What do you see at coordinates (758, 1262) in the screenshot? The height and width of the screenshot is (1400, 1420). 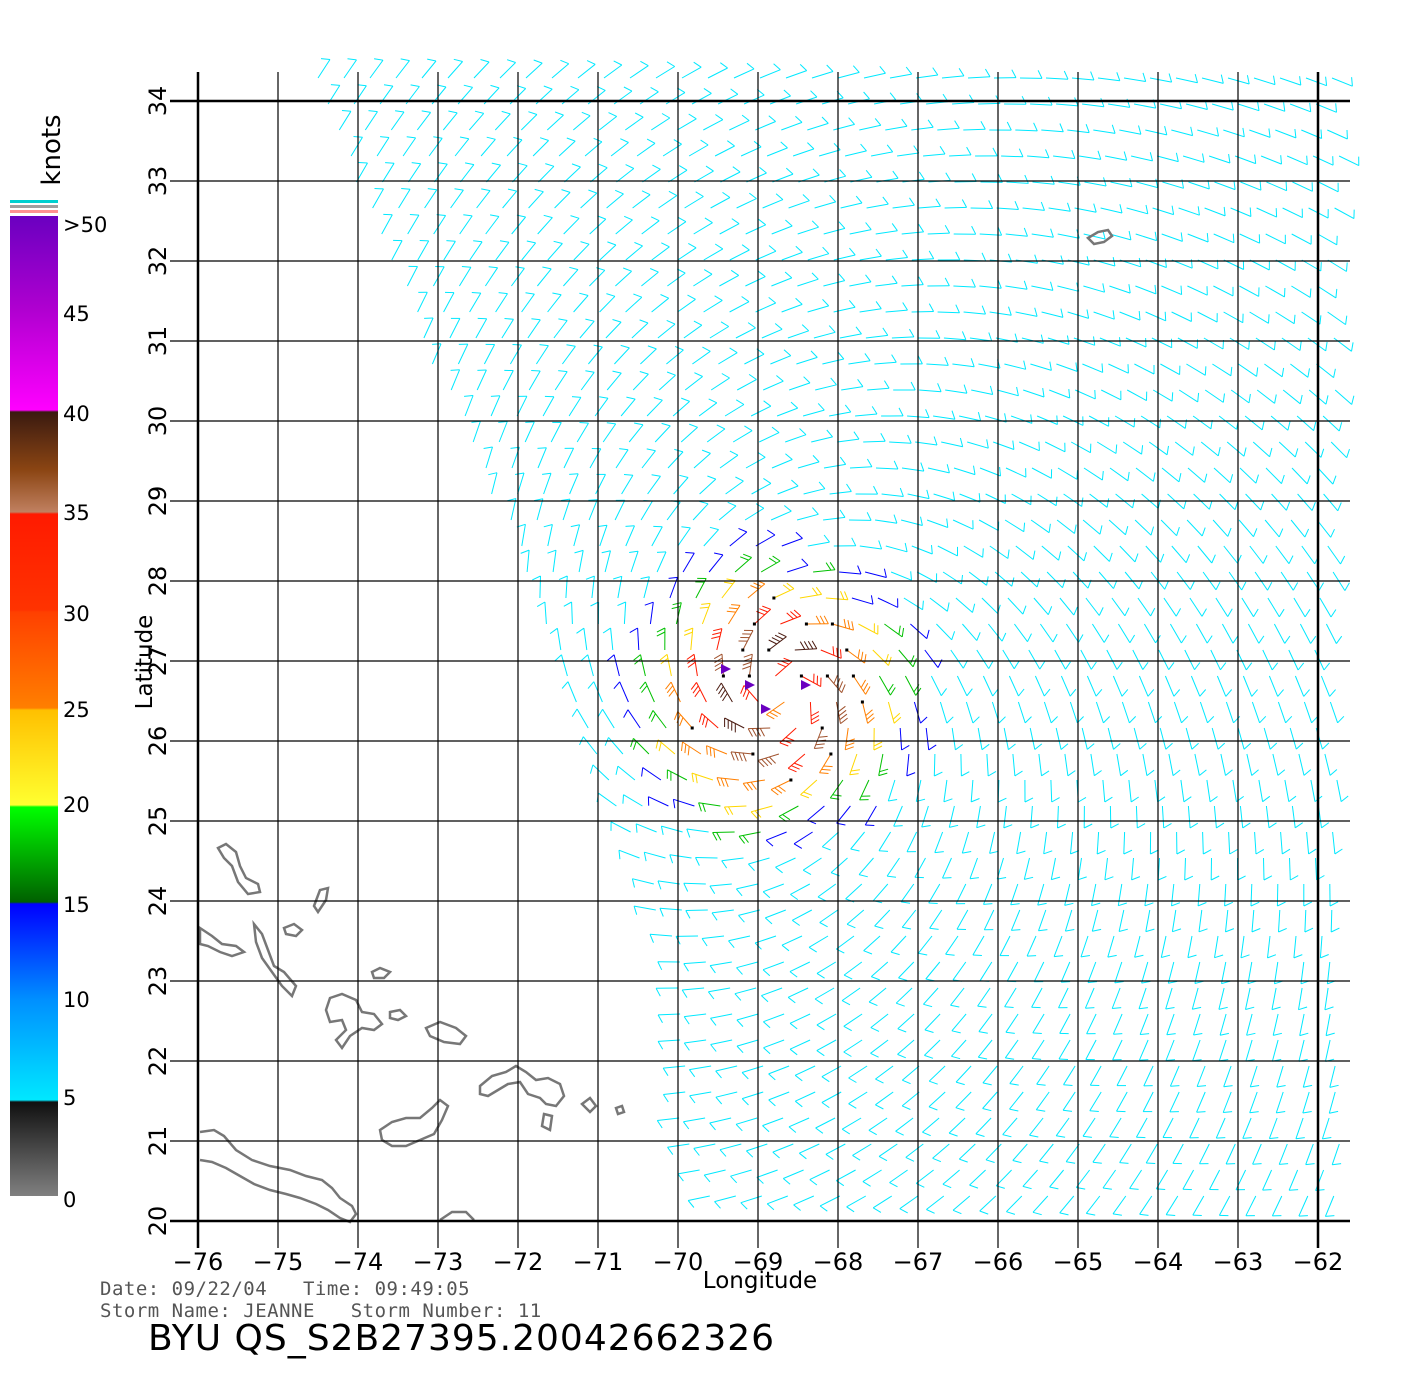 I see `x-tick-label: −69` at bounding box center [758, 1262].